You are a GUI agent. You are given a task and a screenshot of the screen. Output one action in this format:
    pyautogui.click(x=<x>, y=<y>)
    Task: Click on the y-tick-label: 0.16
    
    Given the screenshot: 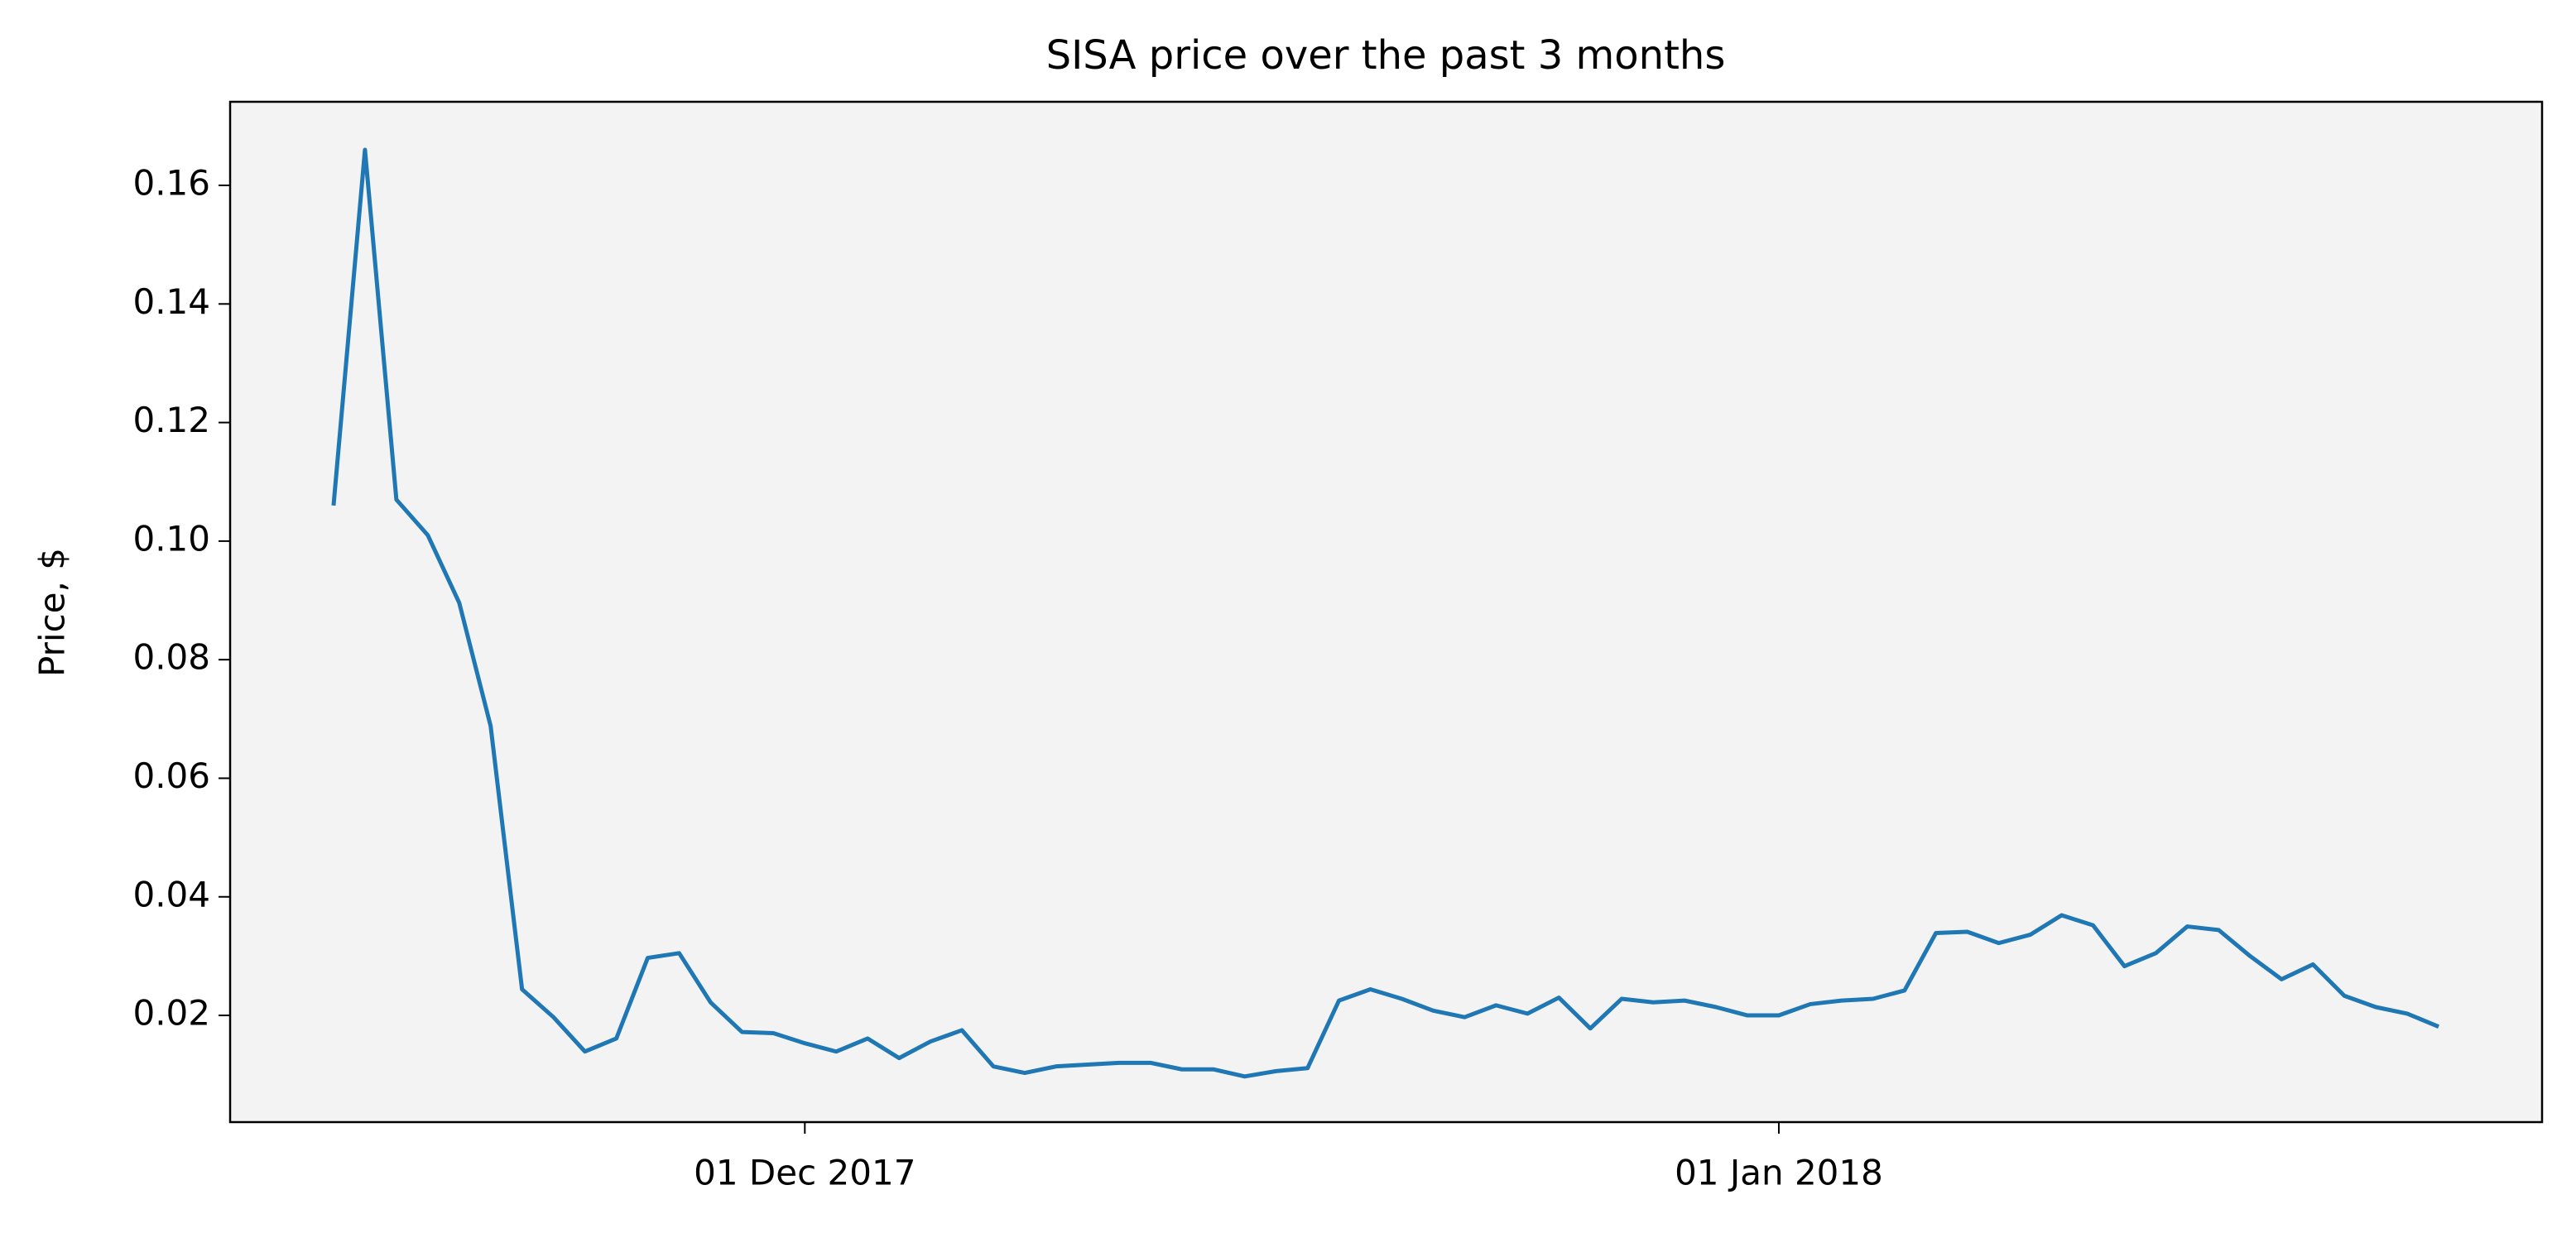 What is the action you would take?
    pyautogui.click(x=171, y=183)
    